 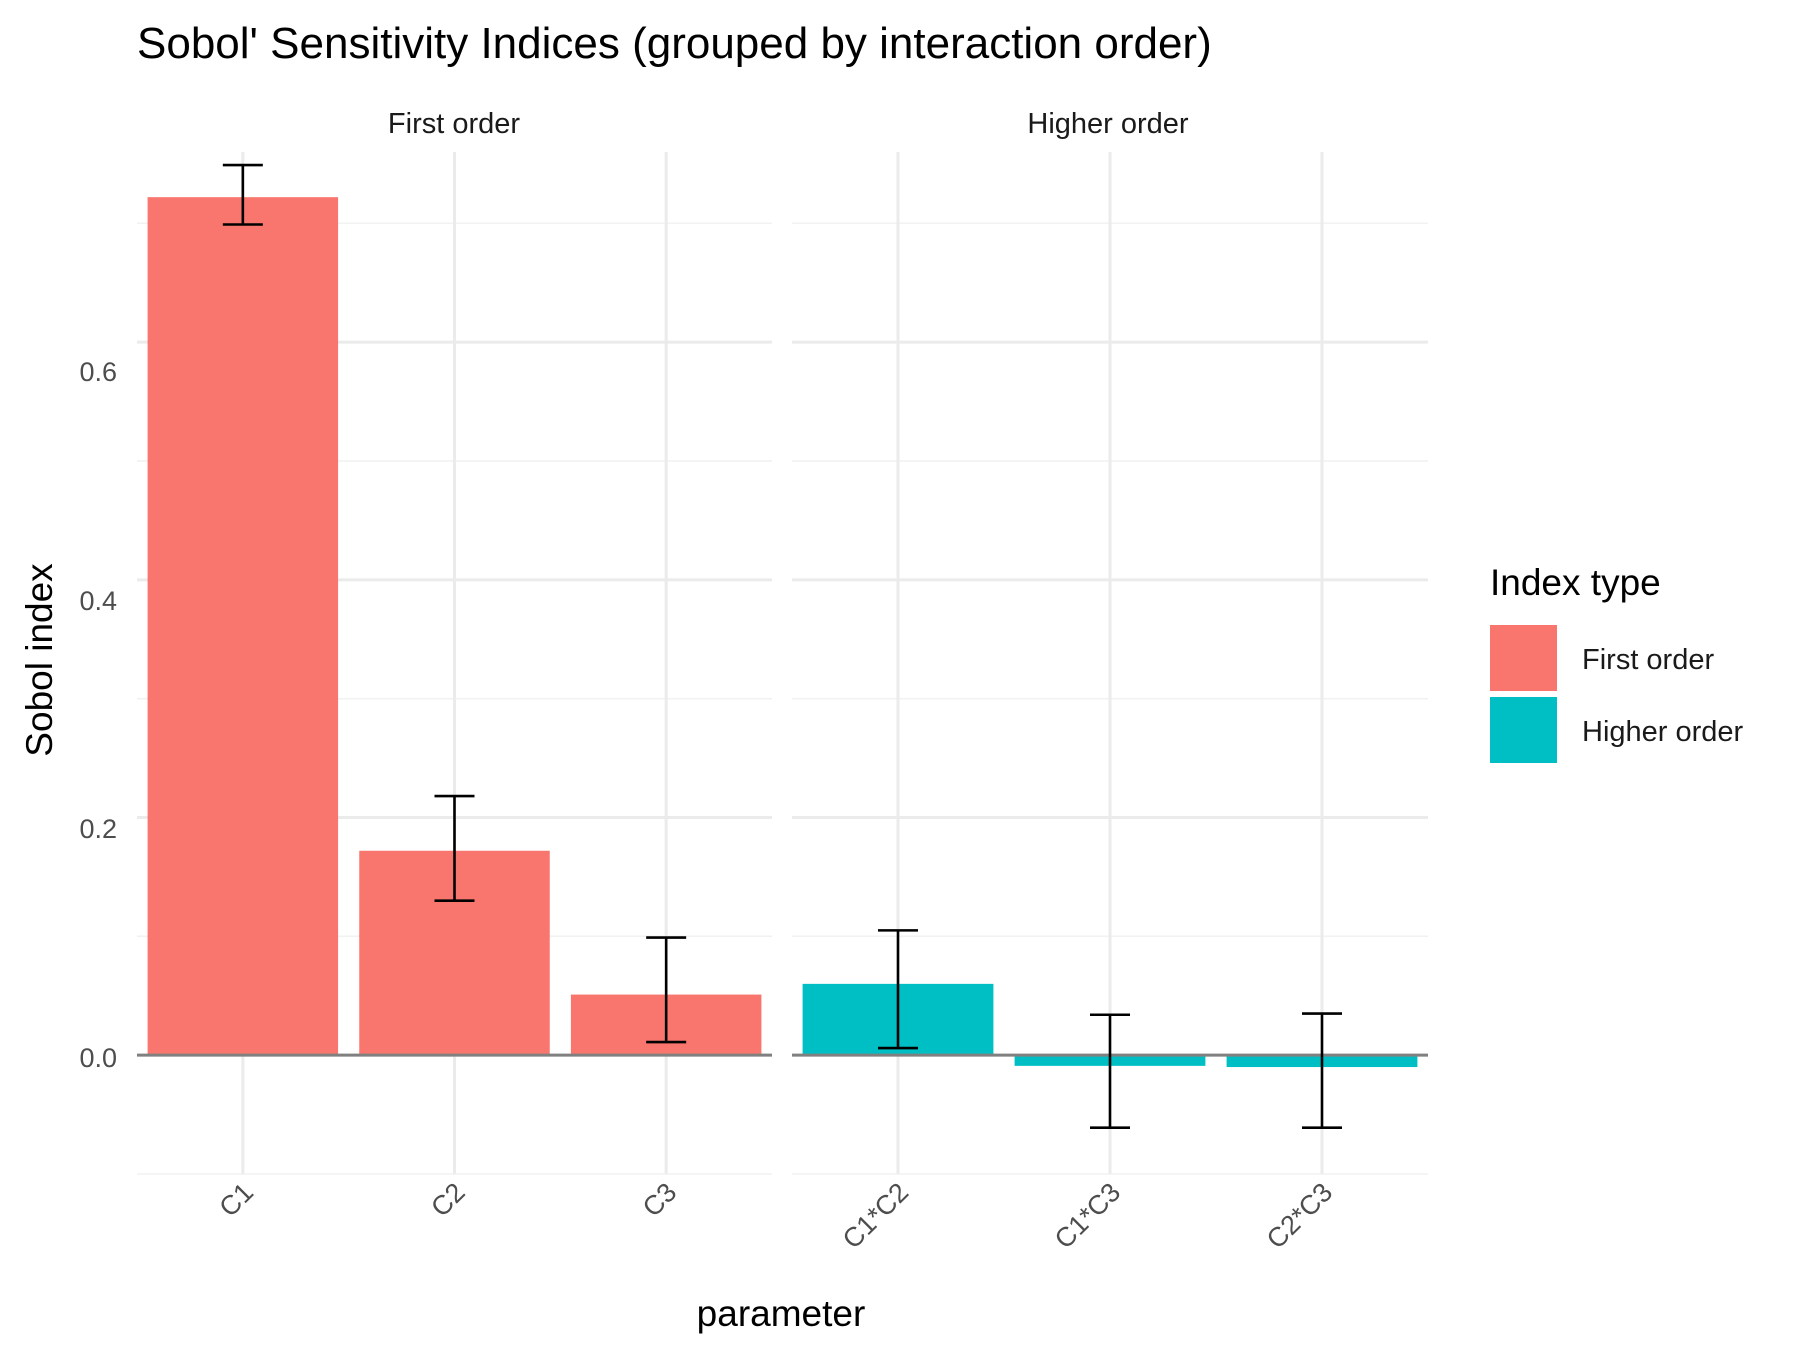 What do you see at coordinates (875, 1215) in the screenshot?
I see `x-tick-label: C1*C2` at bounding box center [875, 1215].